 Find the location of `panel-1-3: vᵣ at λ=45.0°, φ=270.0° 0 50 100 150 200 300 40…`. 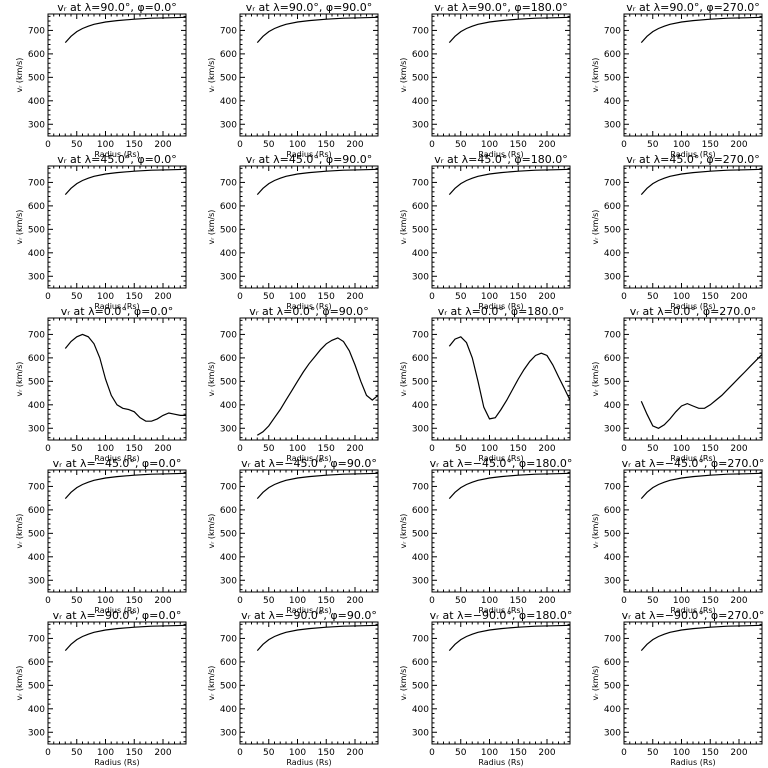

panel-1-3: vᵣ at λ=45.0°, φ=270.0° 0 50 100 150 200 300 40… is located at coordinates (677, 232).